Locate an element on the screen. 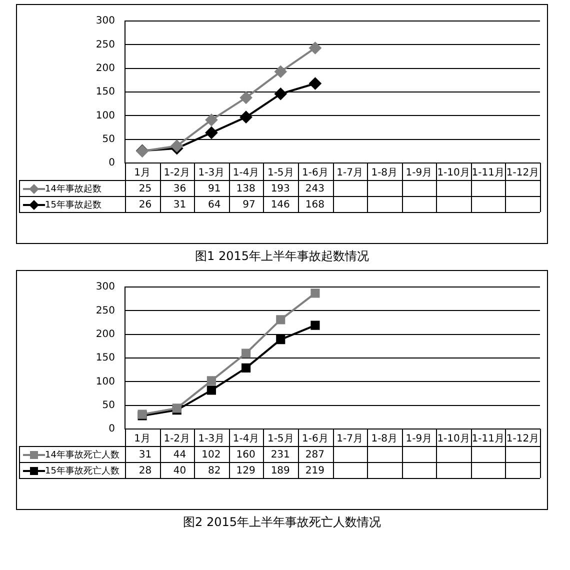  data-label: 138 is located at coordinates (246, 189).